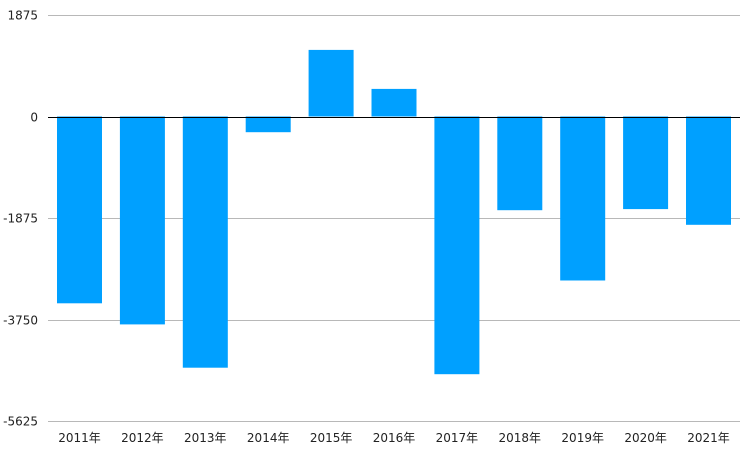 The width and height of the screenshot is (745, 451). Describe the element at coordinates (457, 438) in the screenshot. I see `x-tick-label: 2017年` at that location.